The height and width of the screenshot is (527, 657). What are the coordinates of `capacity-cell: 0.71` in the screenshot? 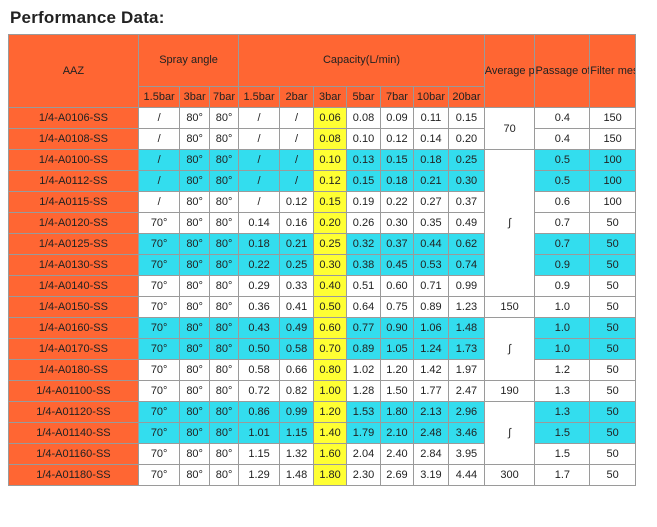 It's located at (431, 286).